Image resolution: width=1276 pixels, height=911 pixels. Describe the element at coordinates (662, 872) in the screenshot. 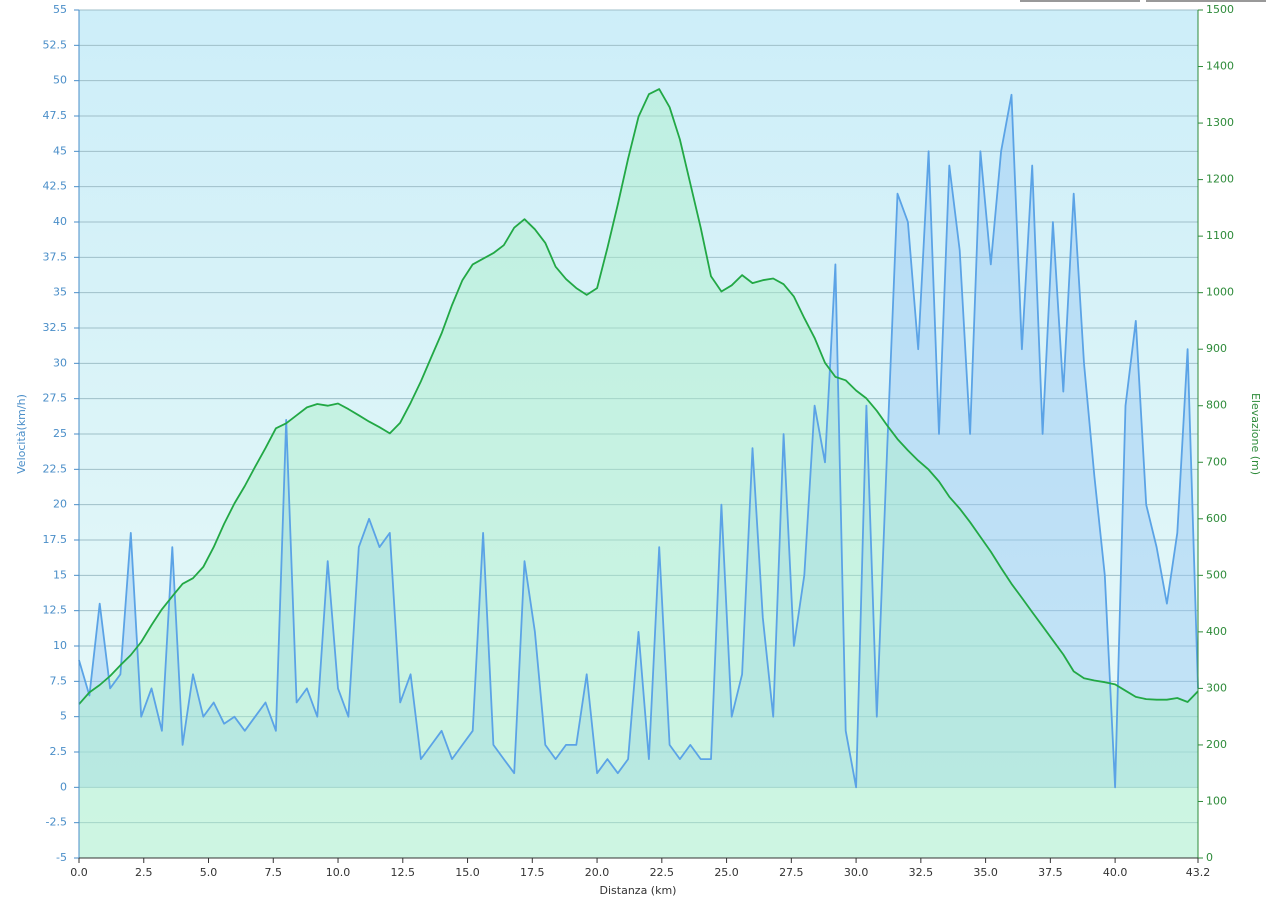

I see `x-tick-label: 22.5` at that location.